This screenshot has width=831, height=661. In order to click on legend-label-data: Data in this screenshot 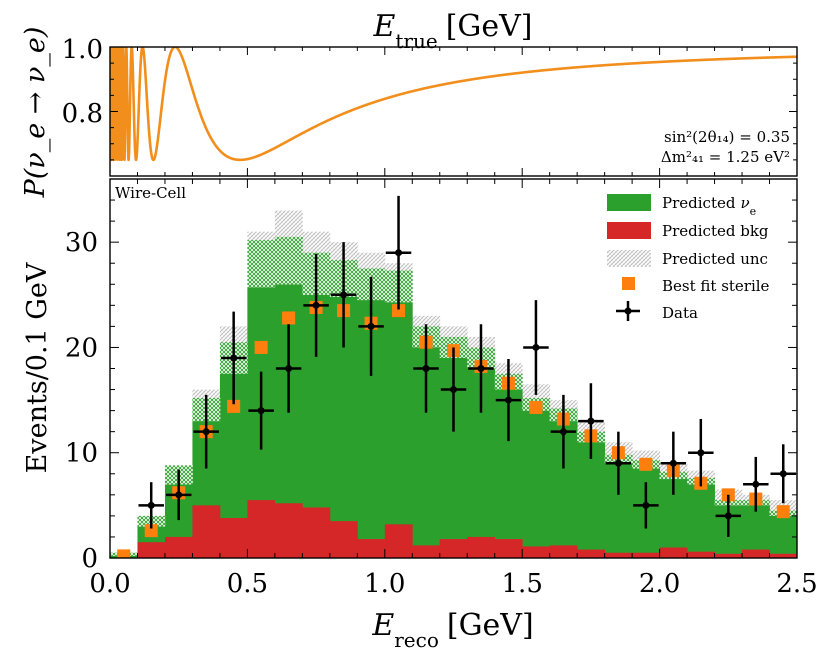, I will do `click(680, 313)`.